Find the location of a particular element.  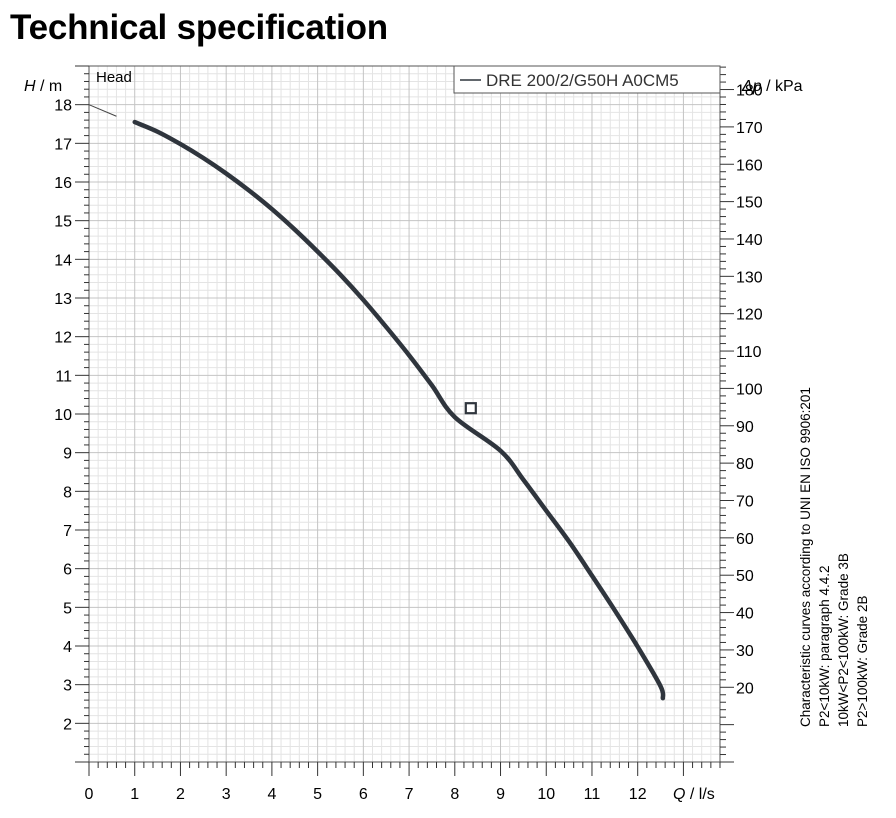

y-tick-label: 6 is located at coordinates (67, 570).